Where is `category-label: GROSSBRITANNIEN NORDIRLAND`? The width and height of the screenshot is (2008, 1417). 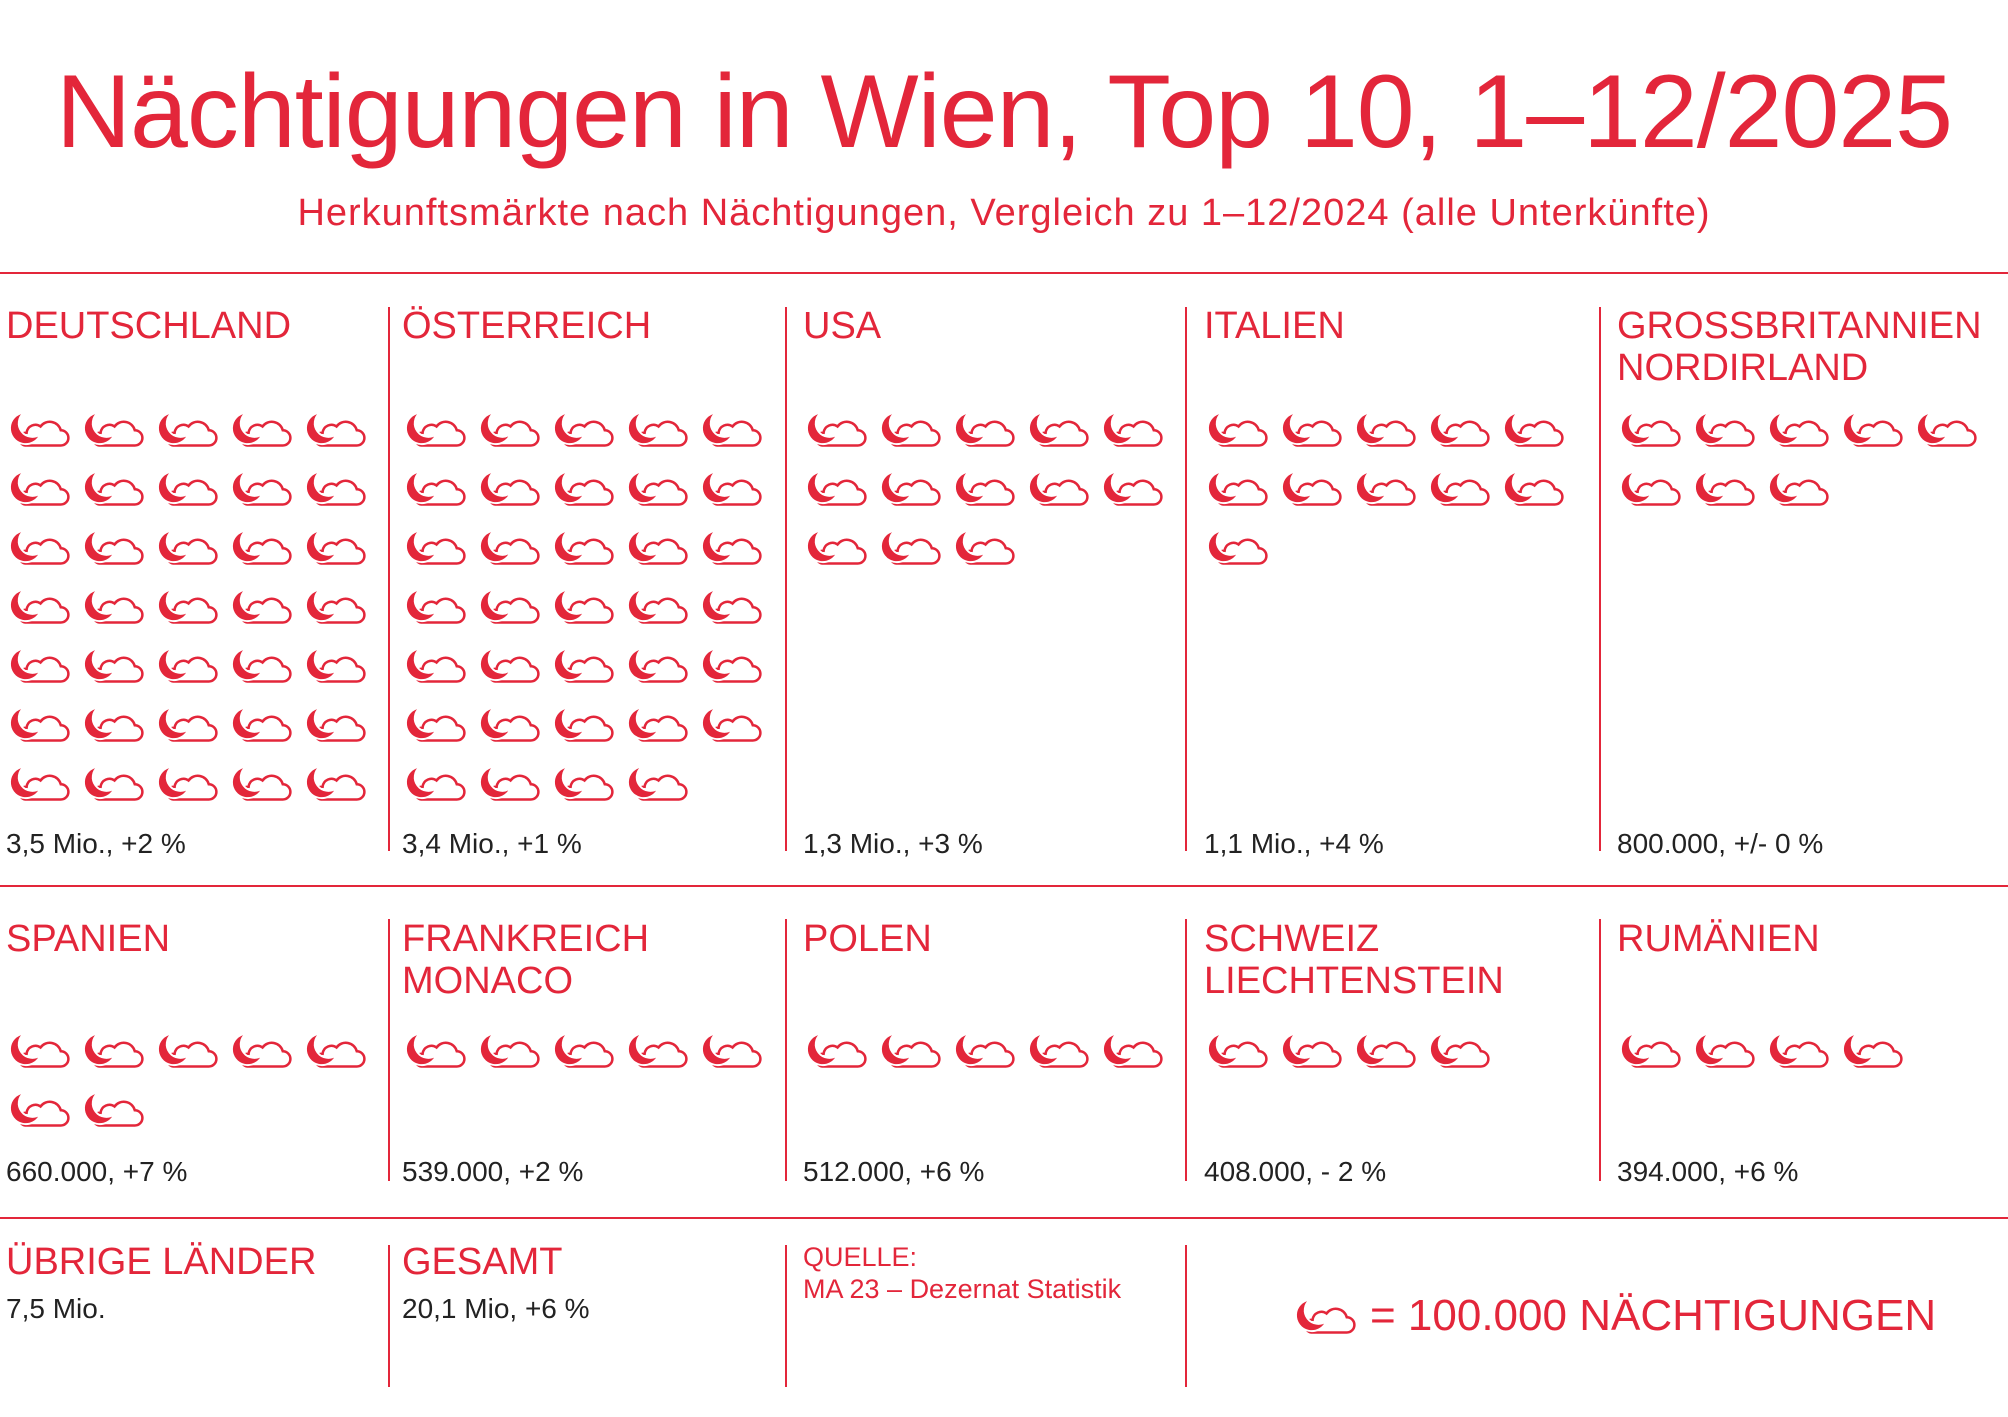 category-label: GROSSBRITANNIEN NORDIRLAND is located at coordinates (1799, 347).